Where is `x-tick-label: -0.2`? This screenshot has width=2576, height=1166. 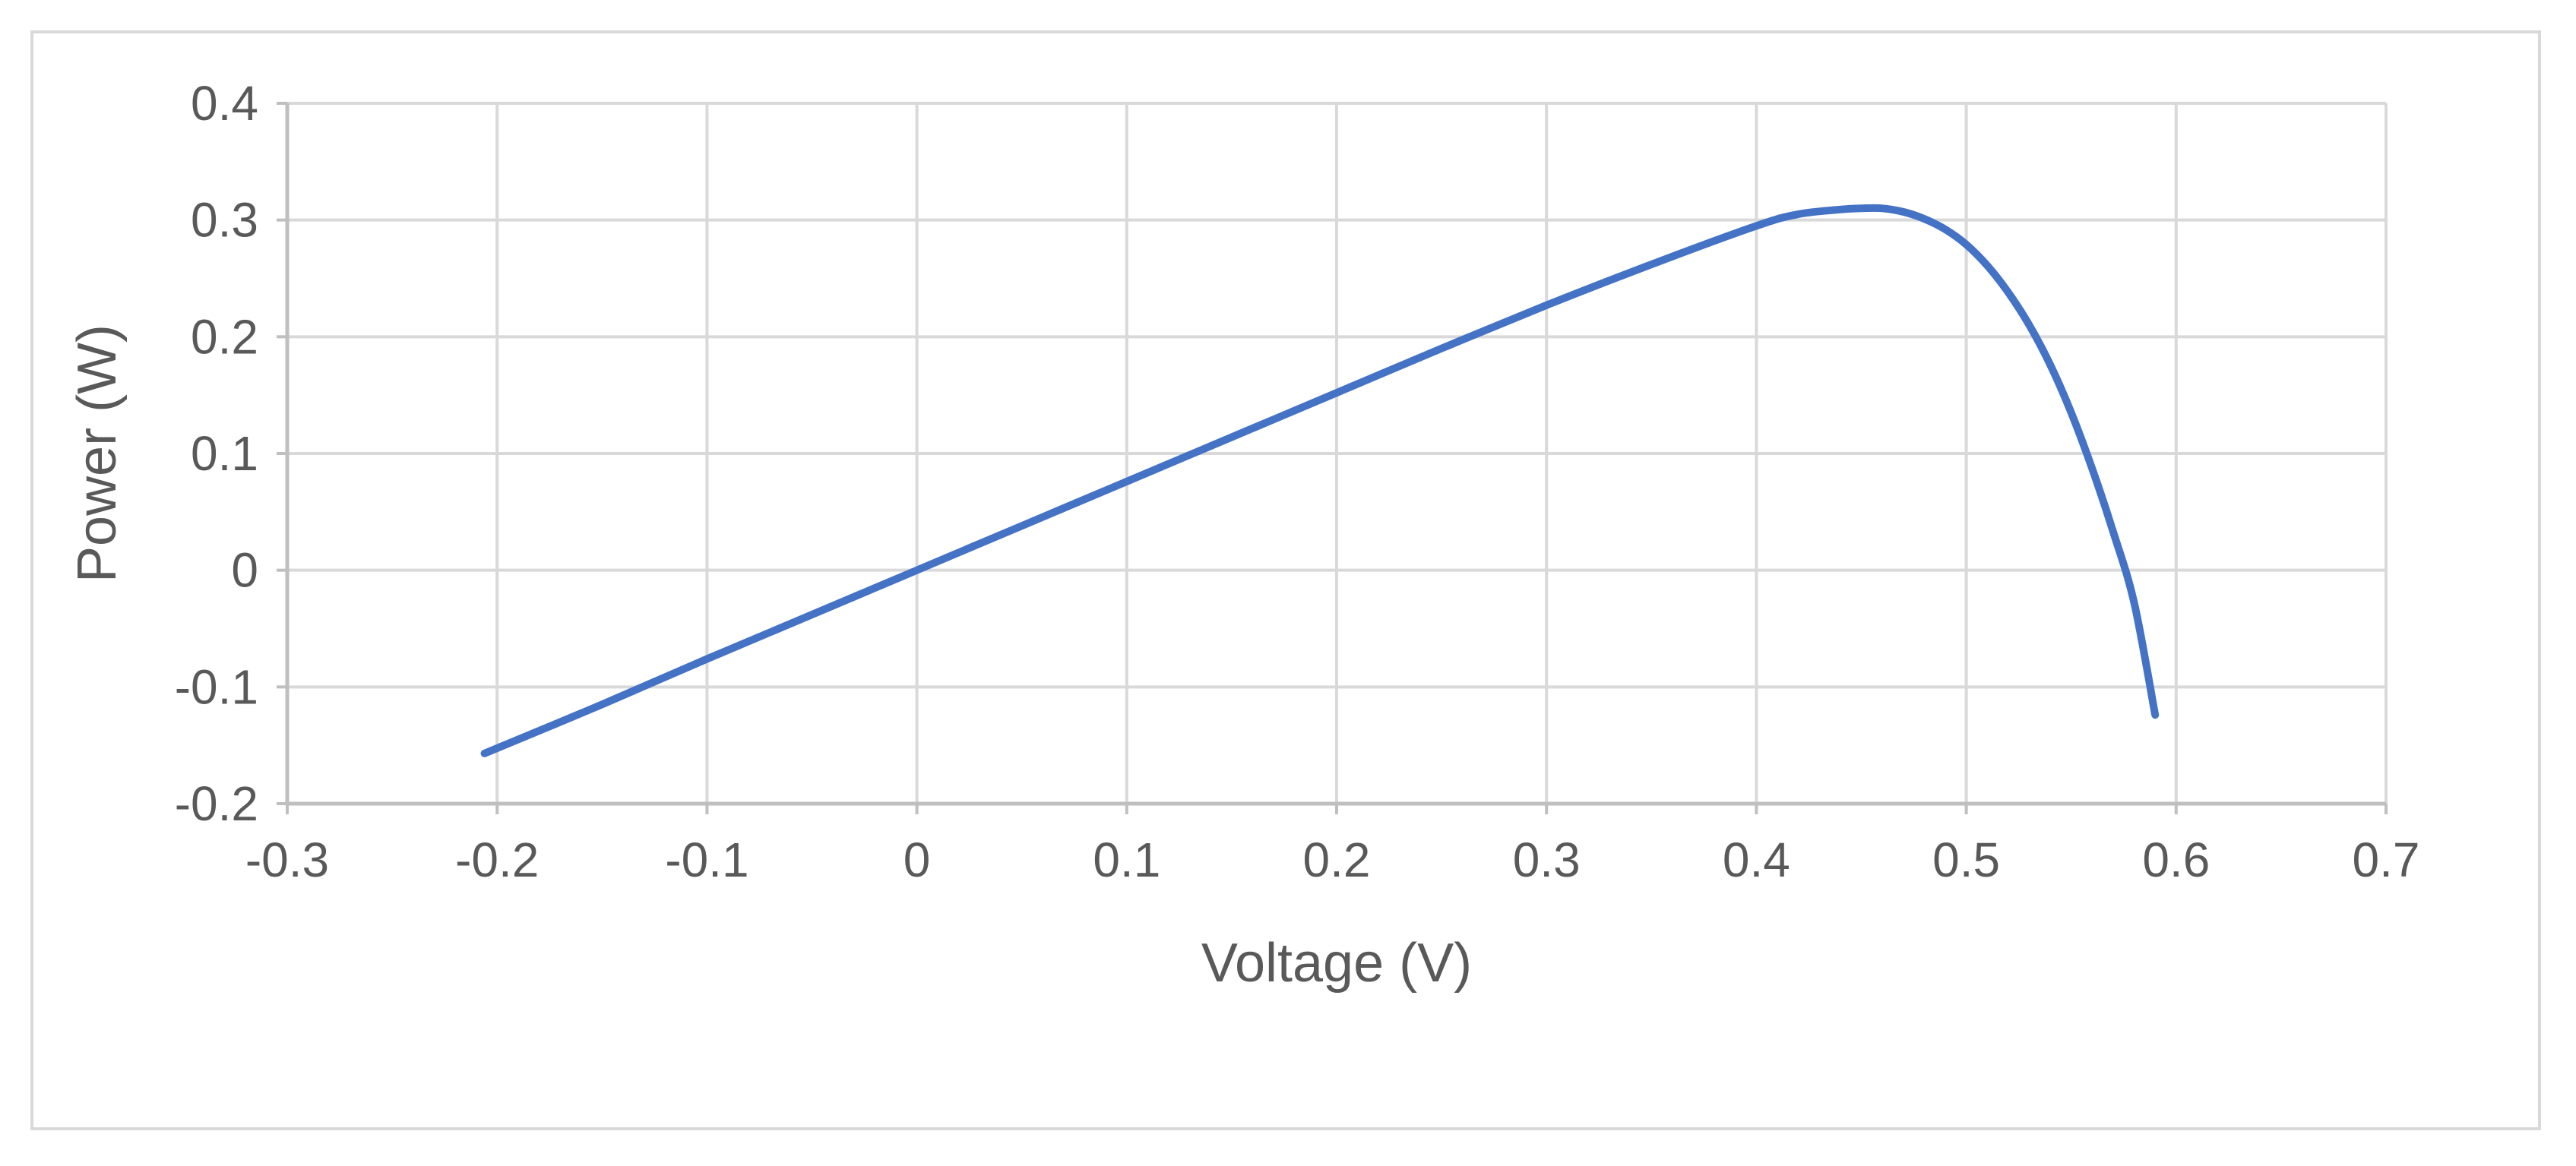 x-tick-label: -0.2 is located at coordinates (497, 860).